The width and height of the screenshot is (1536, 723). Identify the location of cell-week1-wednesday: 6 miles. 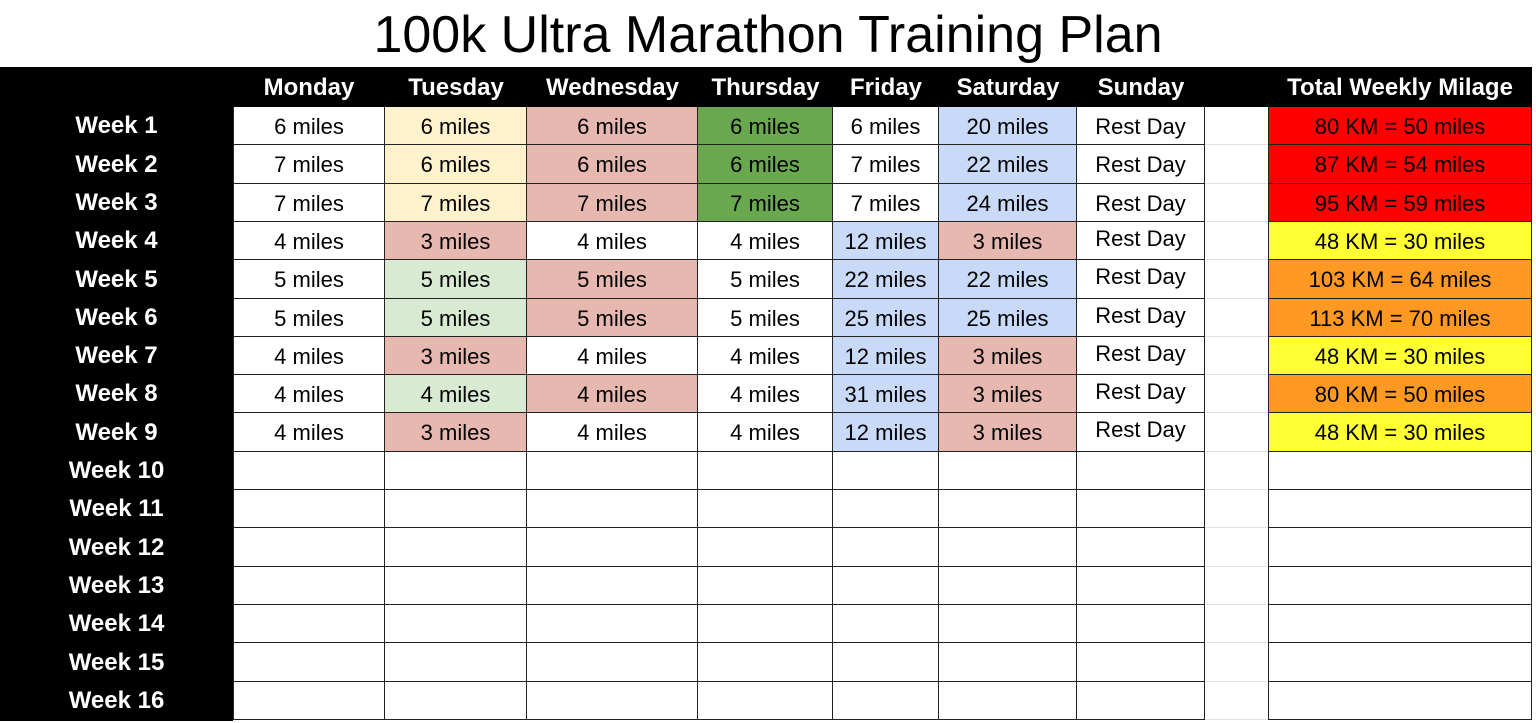
(612, 126).